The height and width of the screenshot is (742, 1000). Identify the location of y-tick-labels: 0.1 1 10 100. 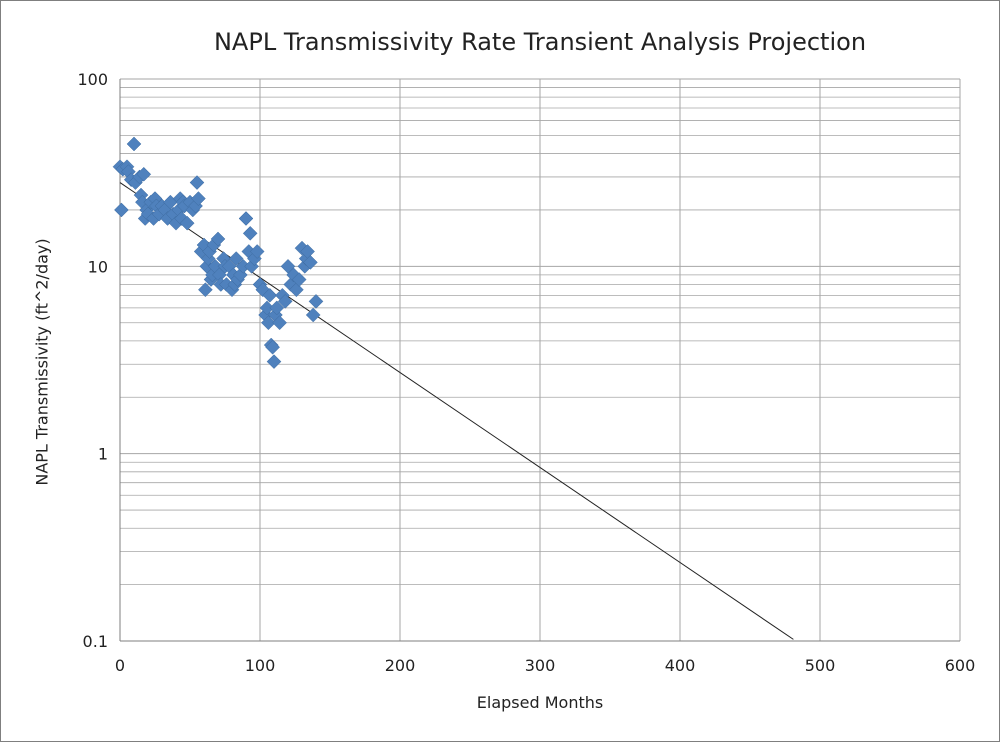
(92, 360).